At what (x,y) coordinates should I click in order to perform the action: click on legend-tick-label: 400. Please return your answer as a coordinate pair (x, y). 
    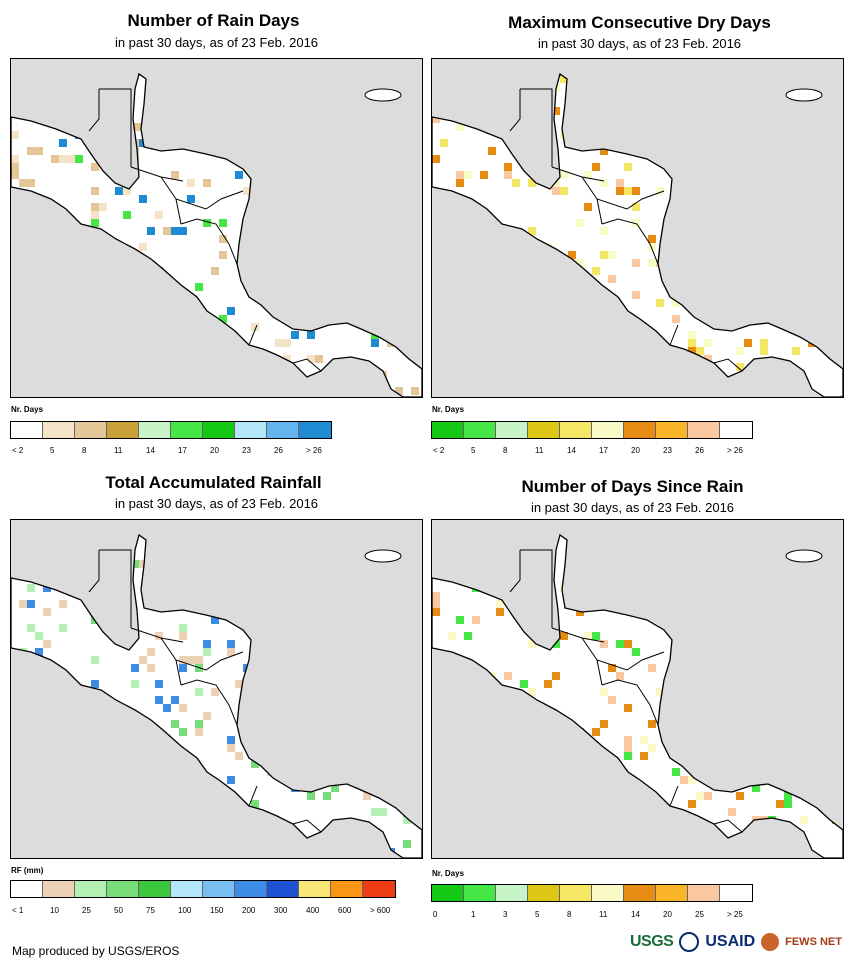
    Looking at the image, I should click on (313, 910).